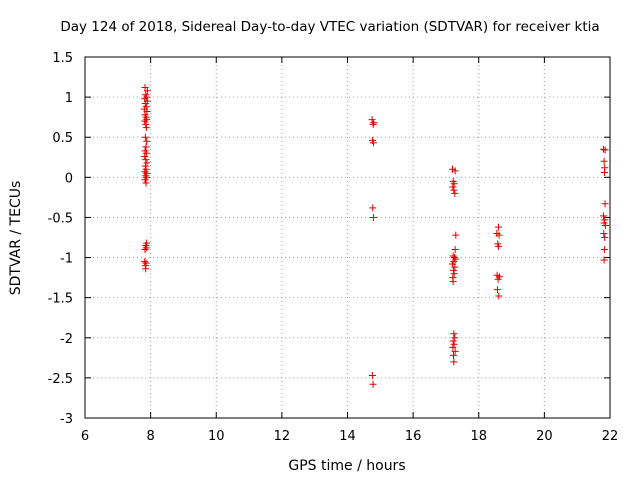 The width and height of the screenshot is (640, 480). Describe the element at coordinates (544, 436) in the screenshot. I see `x-tick-label: 20` at that location.